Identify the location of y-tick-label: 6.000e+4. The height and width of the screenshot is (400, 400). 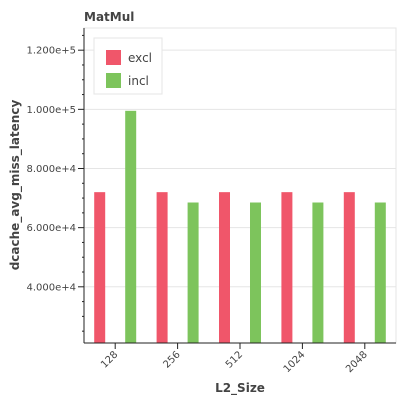
(51, 228).